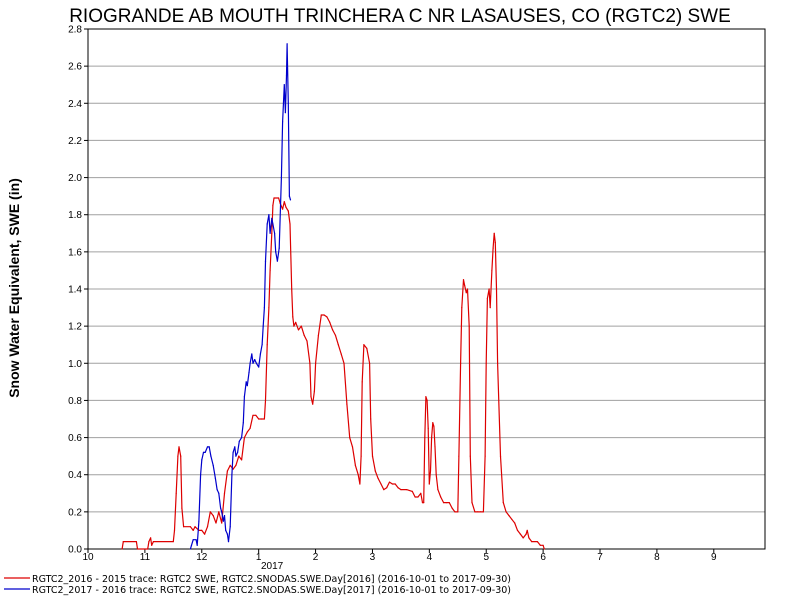  Describe the element at coordinates (430, 557) in the screenshot. I see `x-tick-label: 4` at that location.